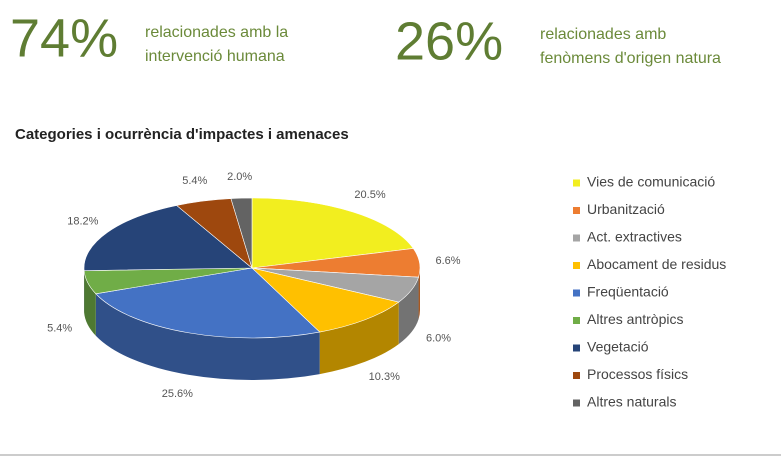 The width and height of the screenshot is (781, 465). Describe the element at coordinates (631, 402) in the screenshot. I see `legend-label: Altres naturals` at that location.